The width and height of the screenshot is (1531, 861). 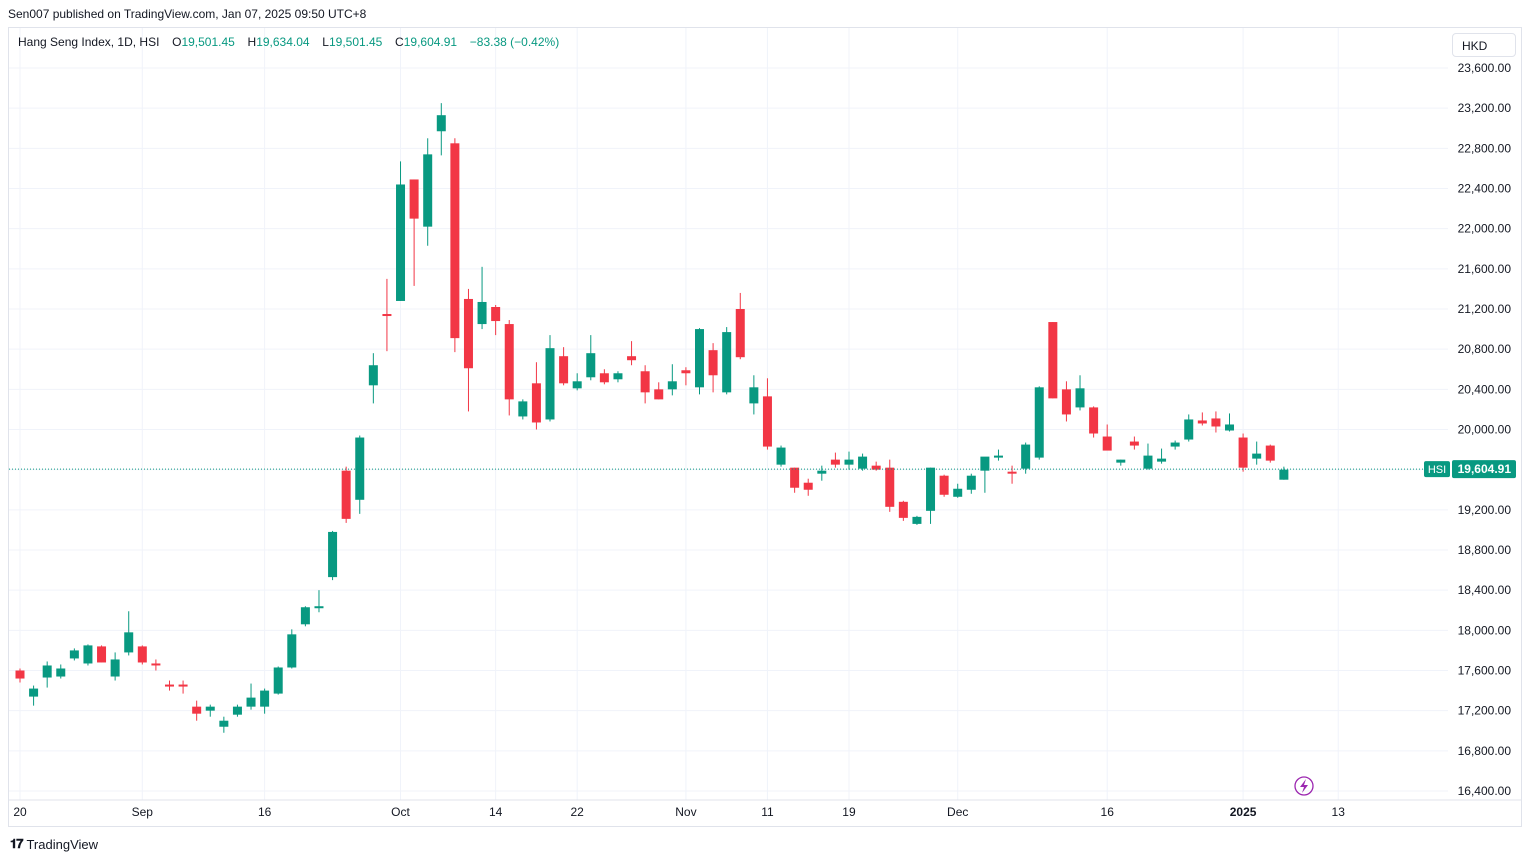 What do you see at coordinates (1485, 148) in the screenshot?
I see `y-tick-label: 22,800.00` at bounding box center [1485, 148].